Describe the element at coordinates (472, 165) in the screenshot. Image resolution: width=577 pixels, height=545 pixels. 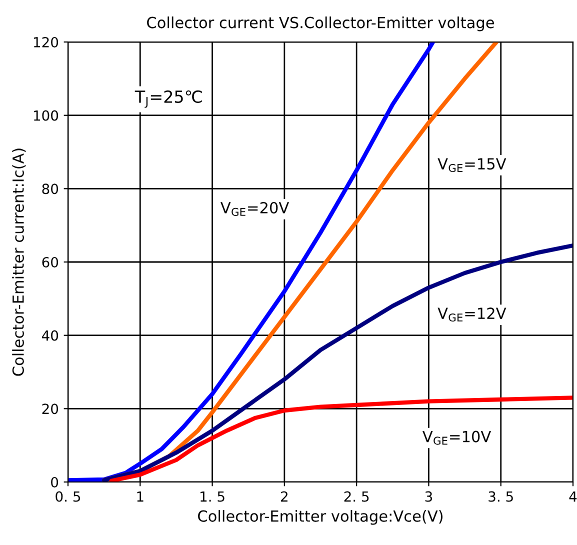
I see `series-label: V$_{GE}$=15V` at that location.